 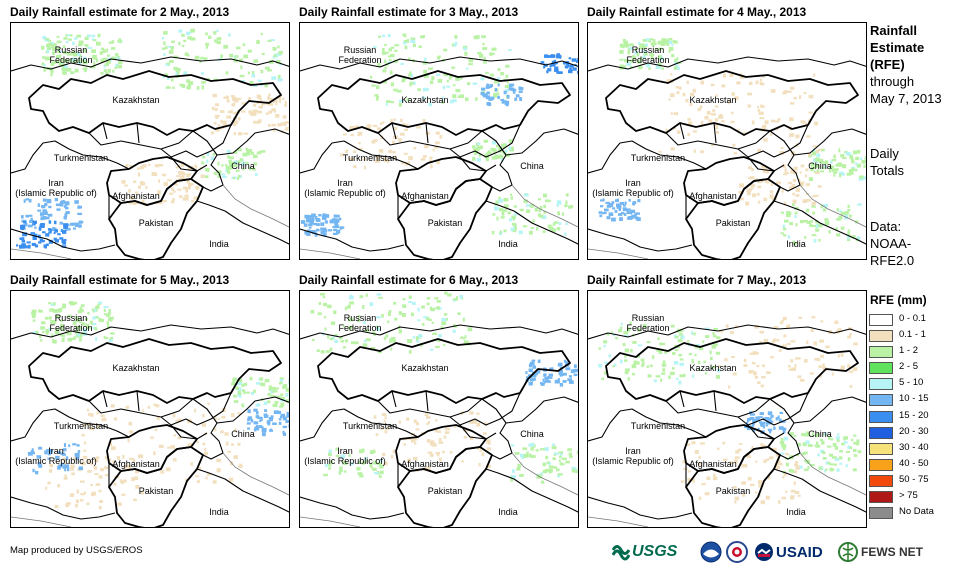 What do you see at coordinates (914, 415) in the screenshot?
I see `legend-label: 15 - 20` at bounding box center [914, 415].